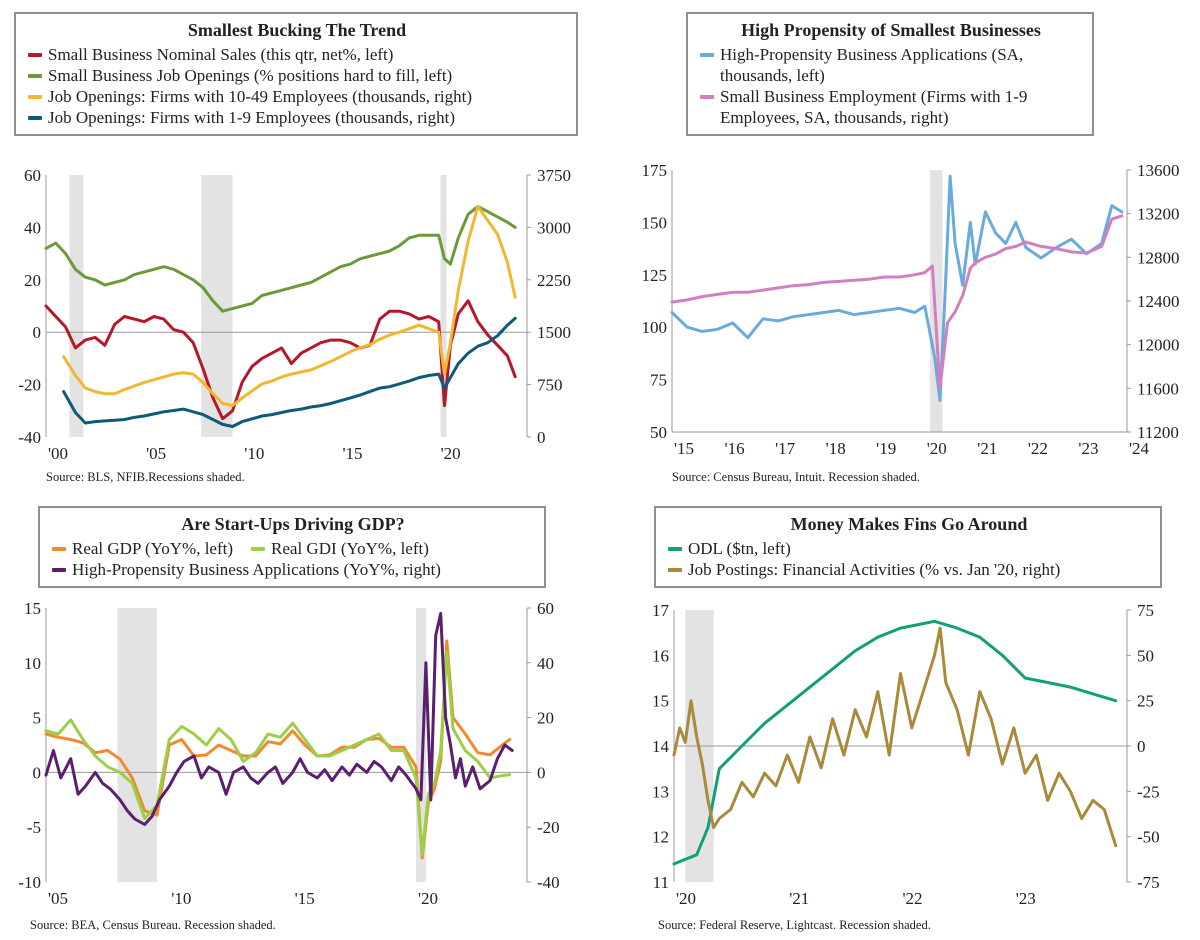  I want to click on legend-item: Real GDI (YoY%, left), so click(340, 548).